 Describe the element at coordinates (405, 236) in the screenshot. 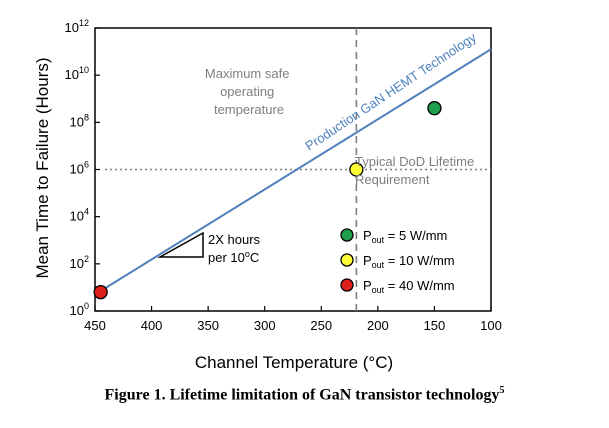

I see `legend-label-5w: Pout = 5 W/mm` at that location.